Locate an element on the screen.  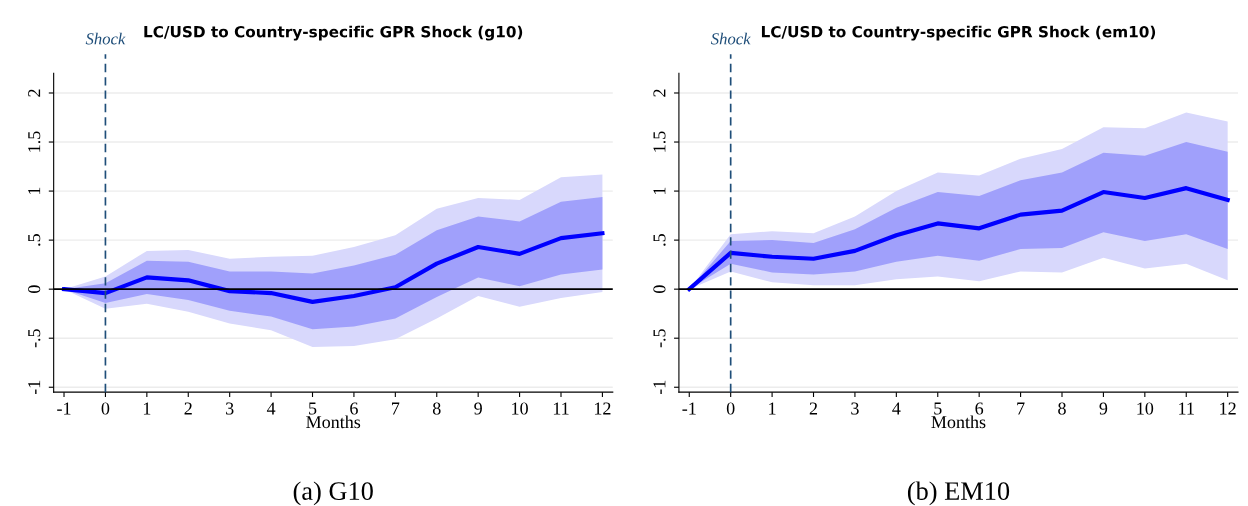
chart-title: LC/USD to Country-specific GPR Shock (g10) is located at coordinates (333, 33).